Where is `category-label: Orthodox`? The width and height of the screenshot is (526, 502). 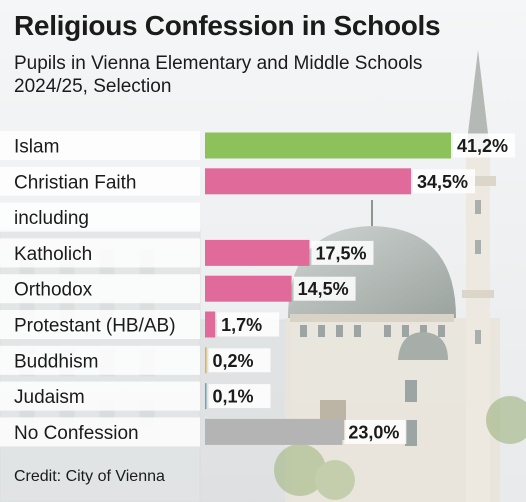 category-label: Orthodox is located at coordinates (53, 290).